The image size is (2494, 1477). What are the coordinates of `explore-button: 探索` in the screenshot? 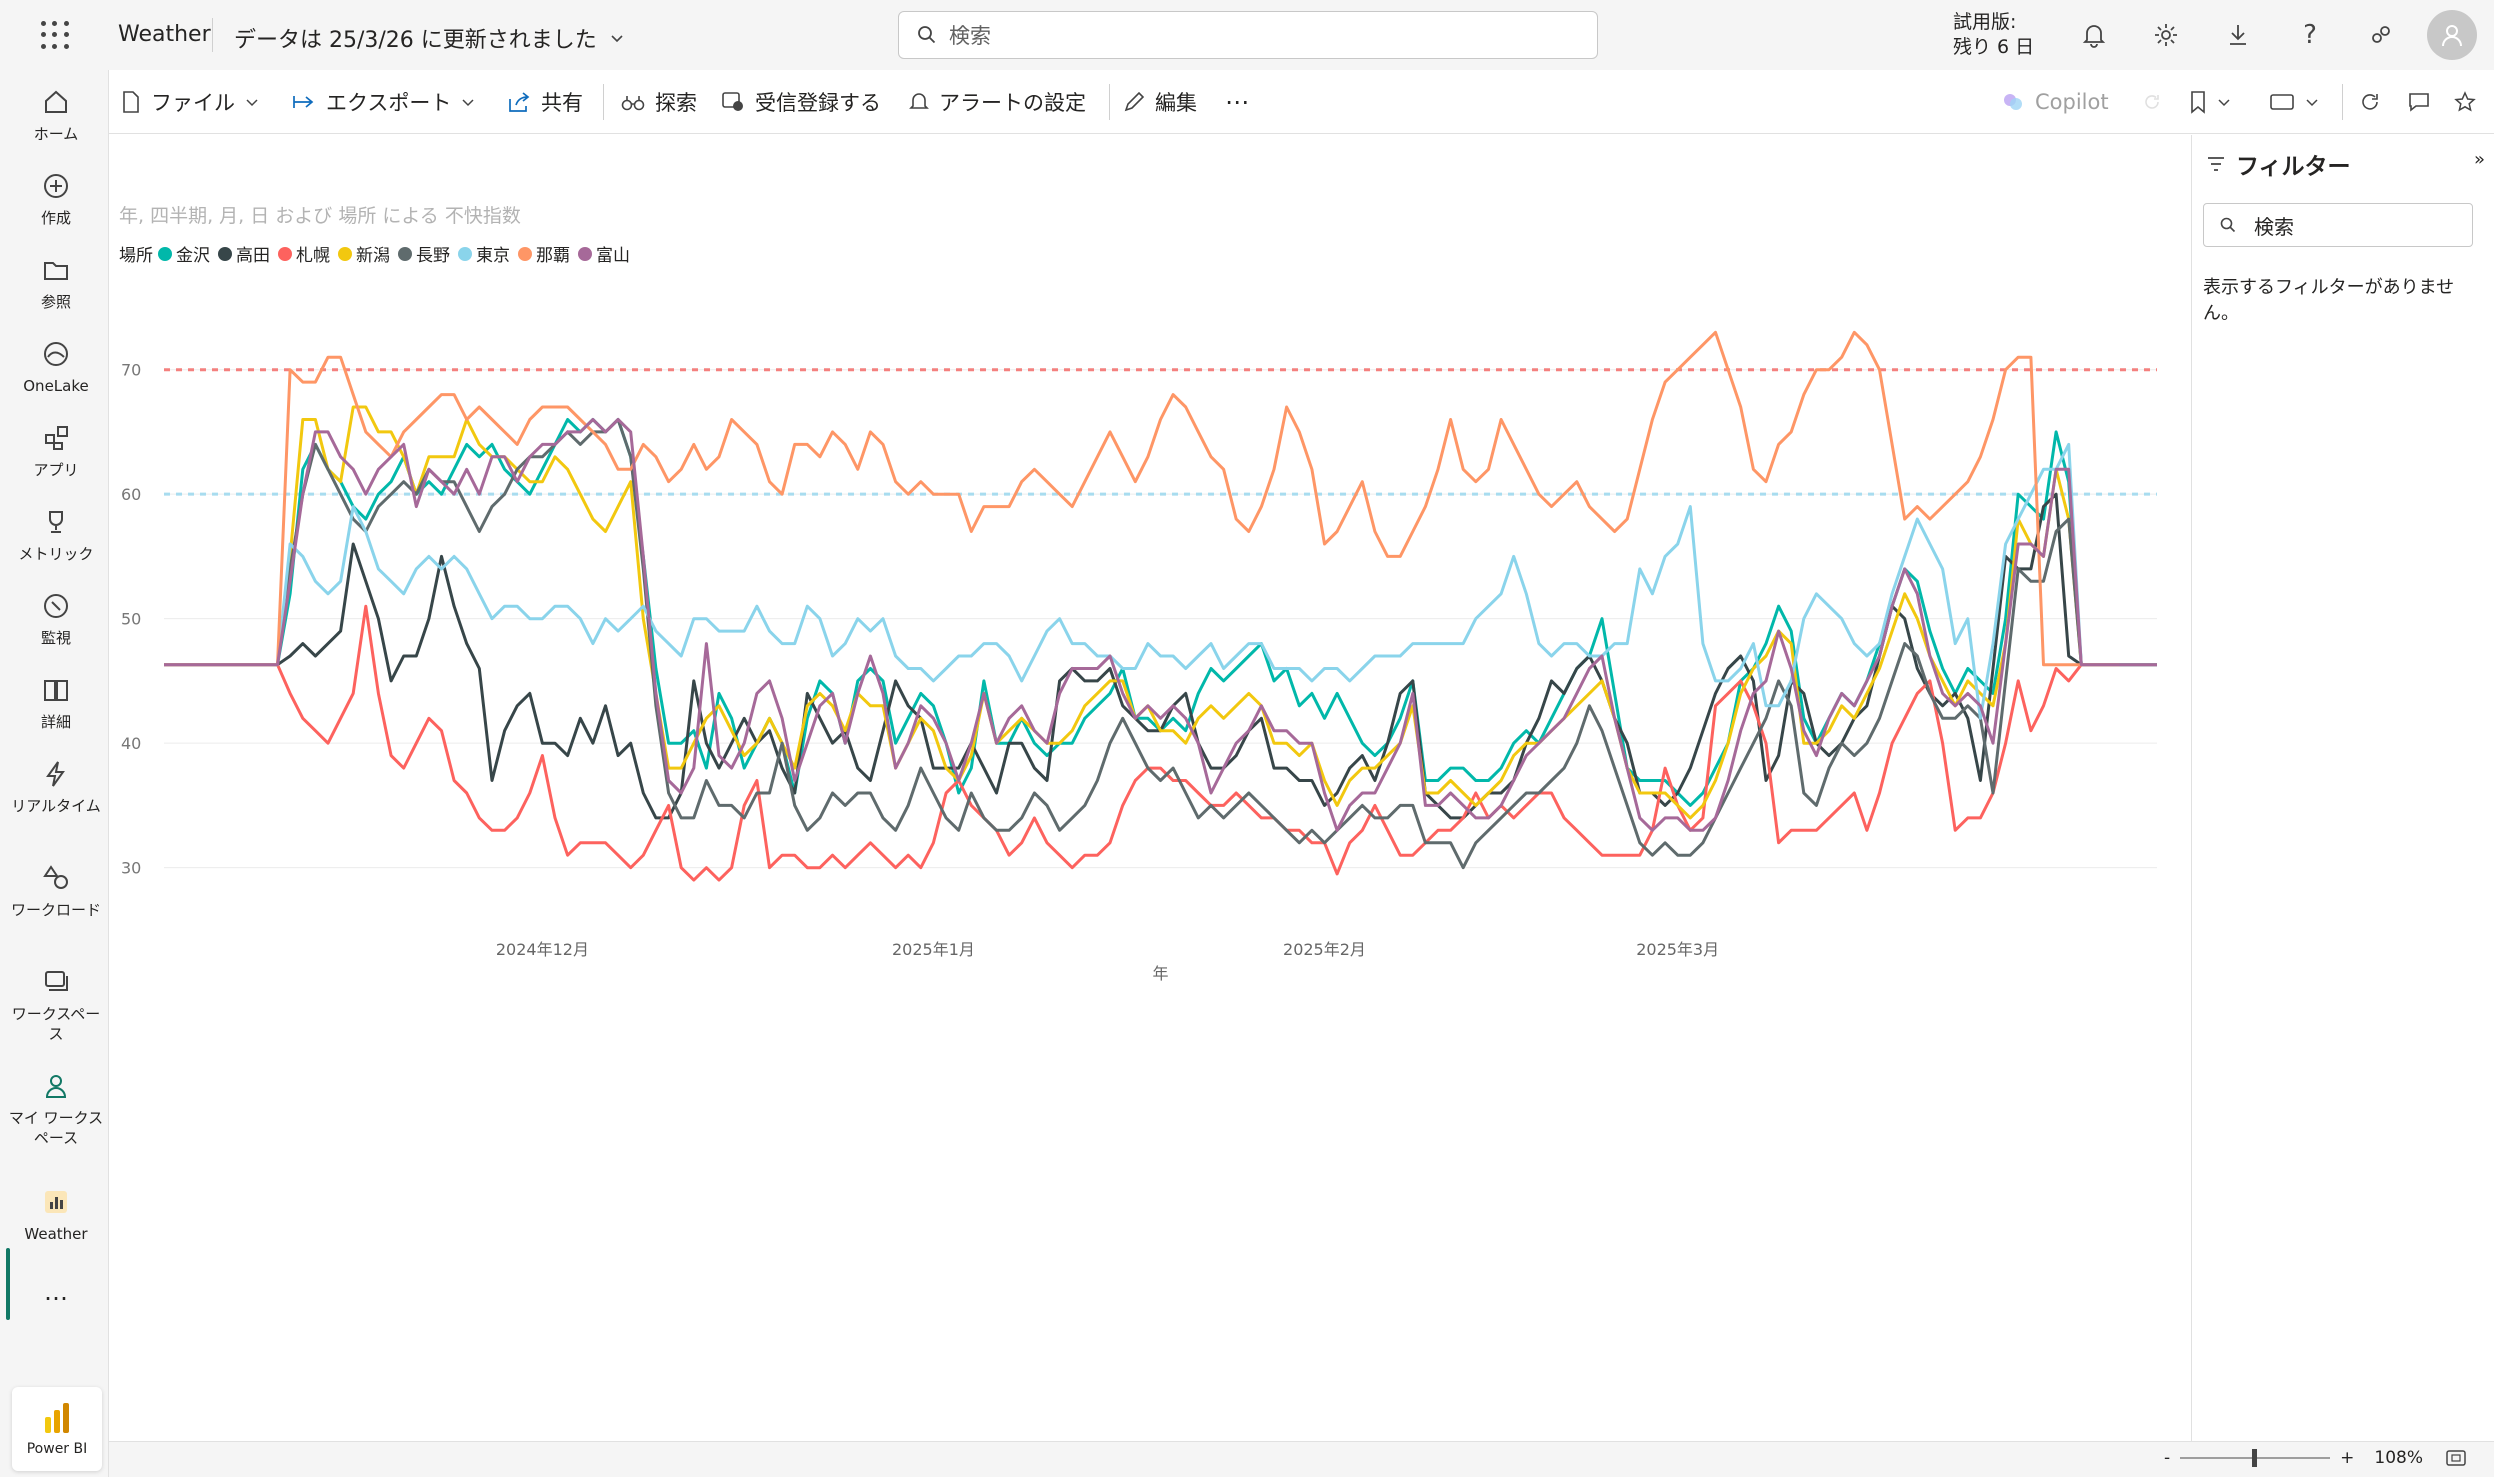 It's located at (659, 102).